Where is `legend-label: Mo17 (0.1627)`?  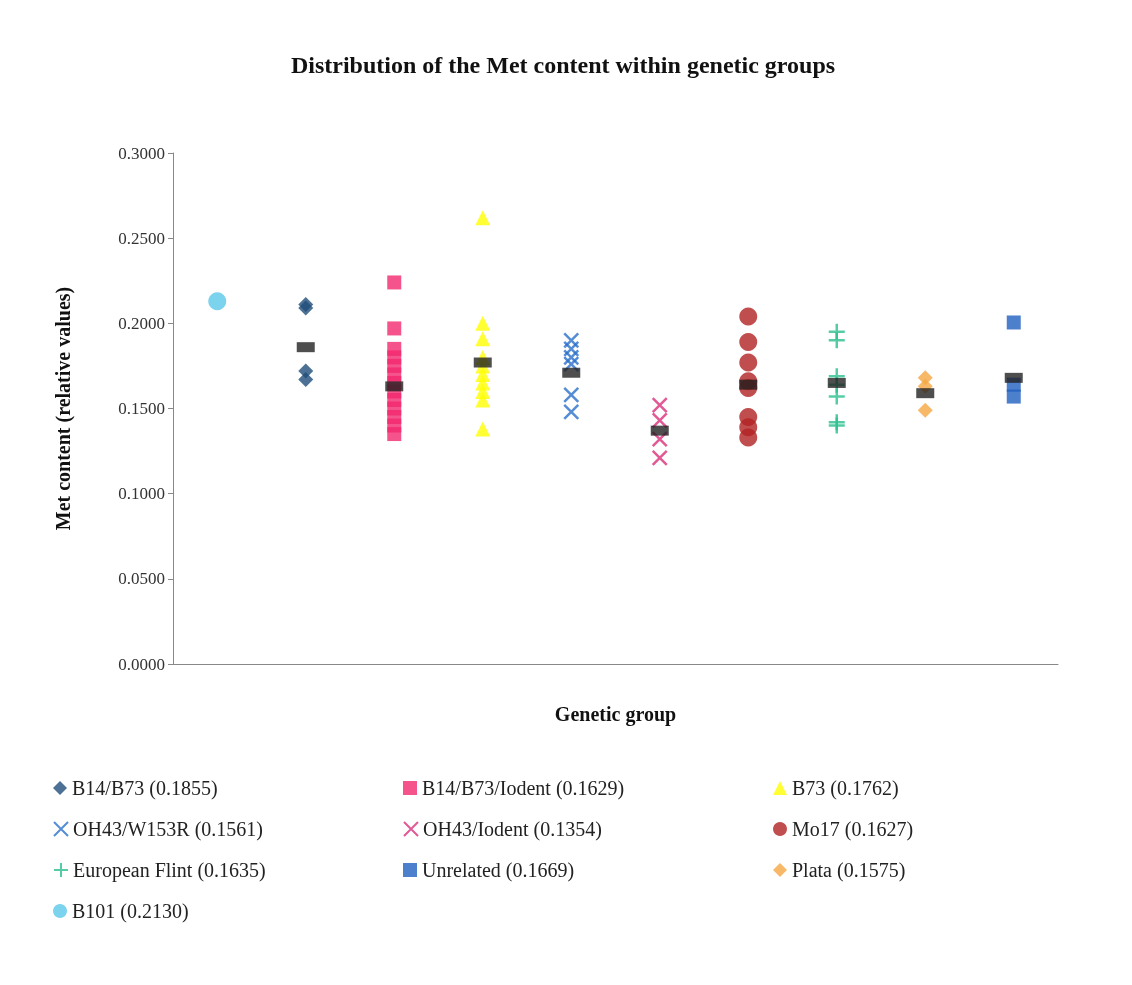
legend-label: Mo17 (0.1627) is located at coordinates (853, 829).